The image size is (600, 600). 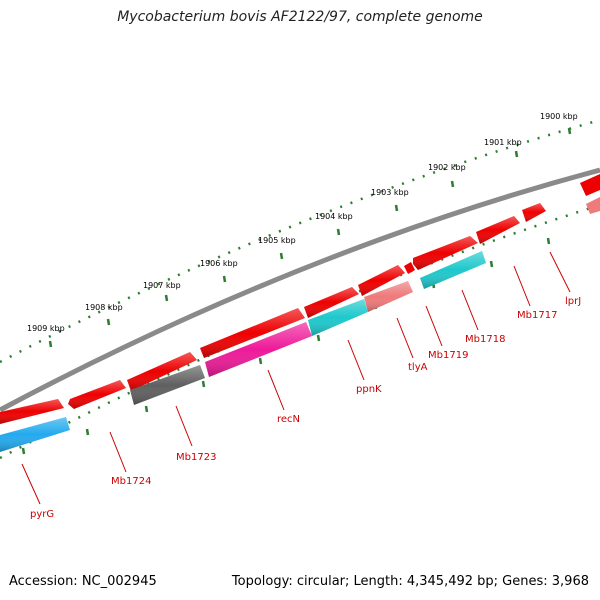 I want to click on gene-label-mb1718: Mb1718, so click(x=485, y=339).